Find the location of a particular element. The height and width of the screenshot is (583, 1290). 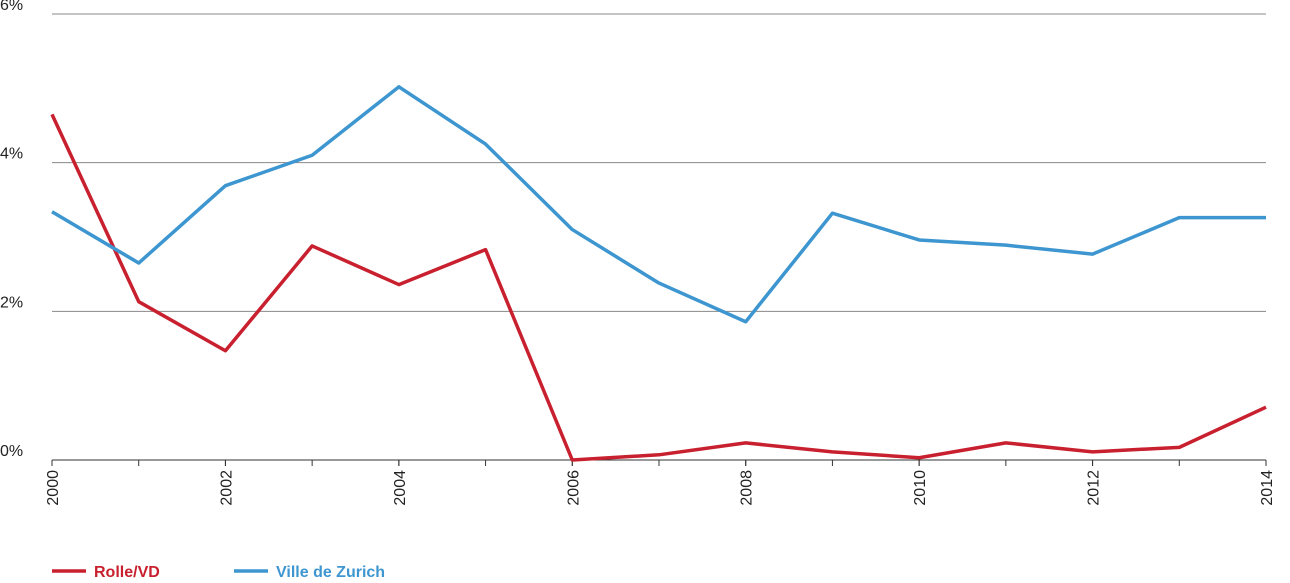

y-tick-label: 2% is located at coordinates (11, 302).